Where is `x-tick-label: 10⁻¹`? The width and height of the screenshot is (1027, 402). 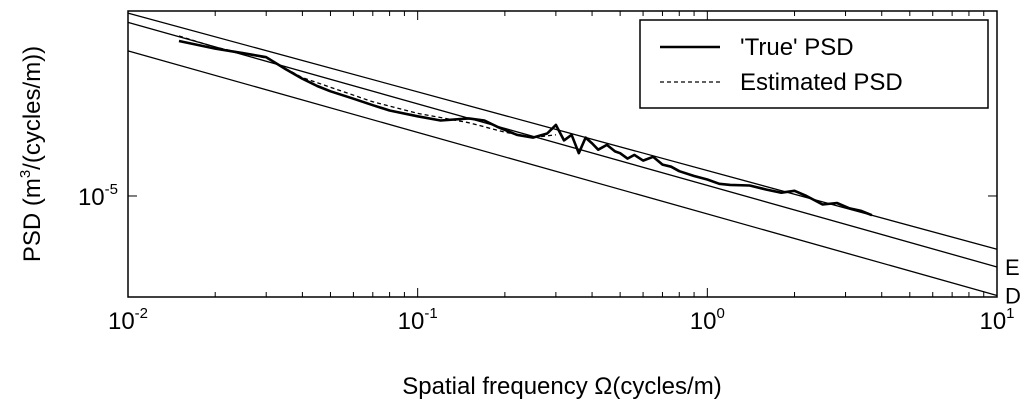 x-tick-label: 10⁻¹ is located at coordinates (418, 320).